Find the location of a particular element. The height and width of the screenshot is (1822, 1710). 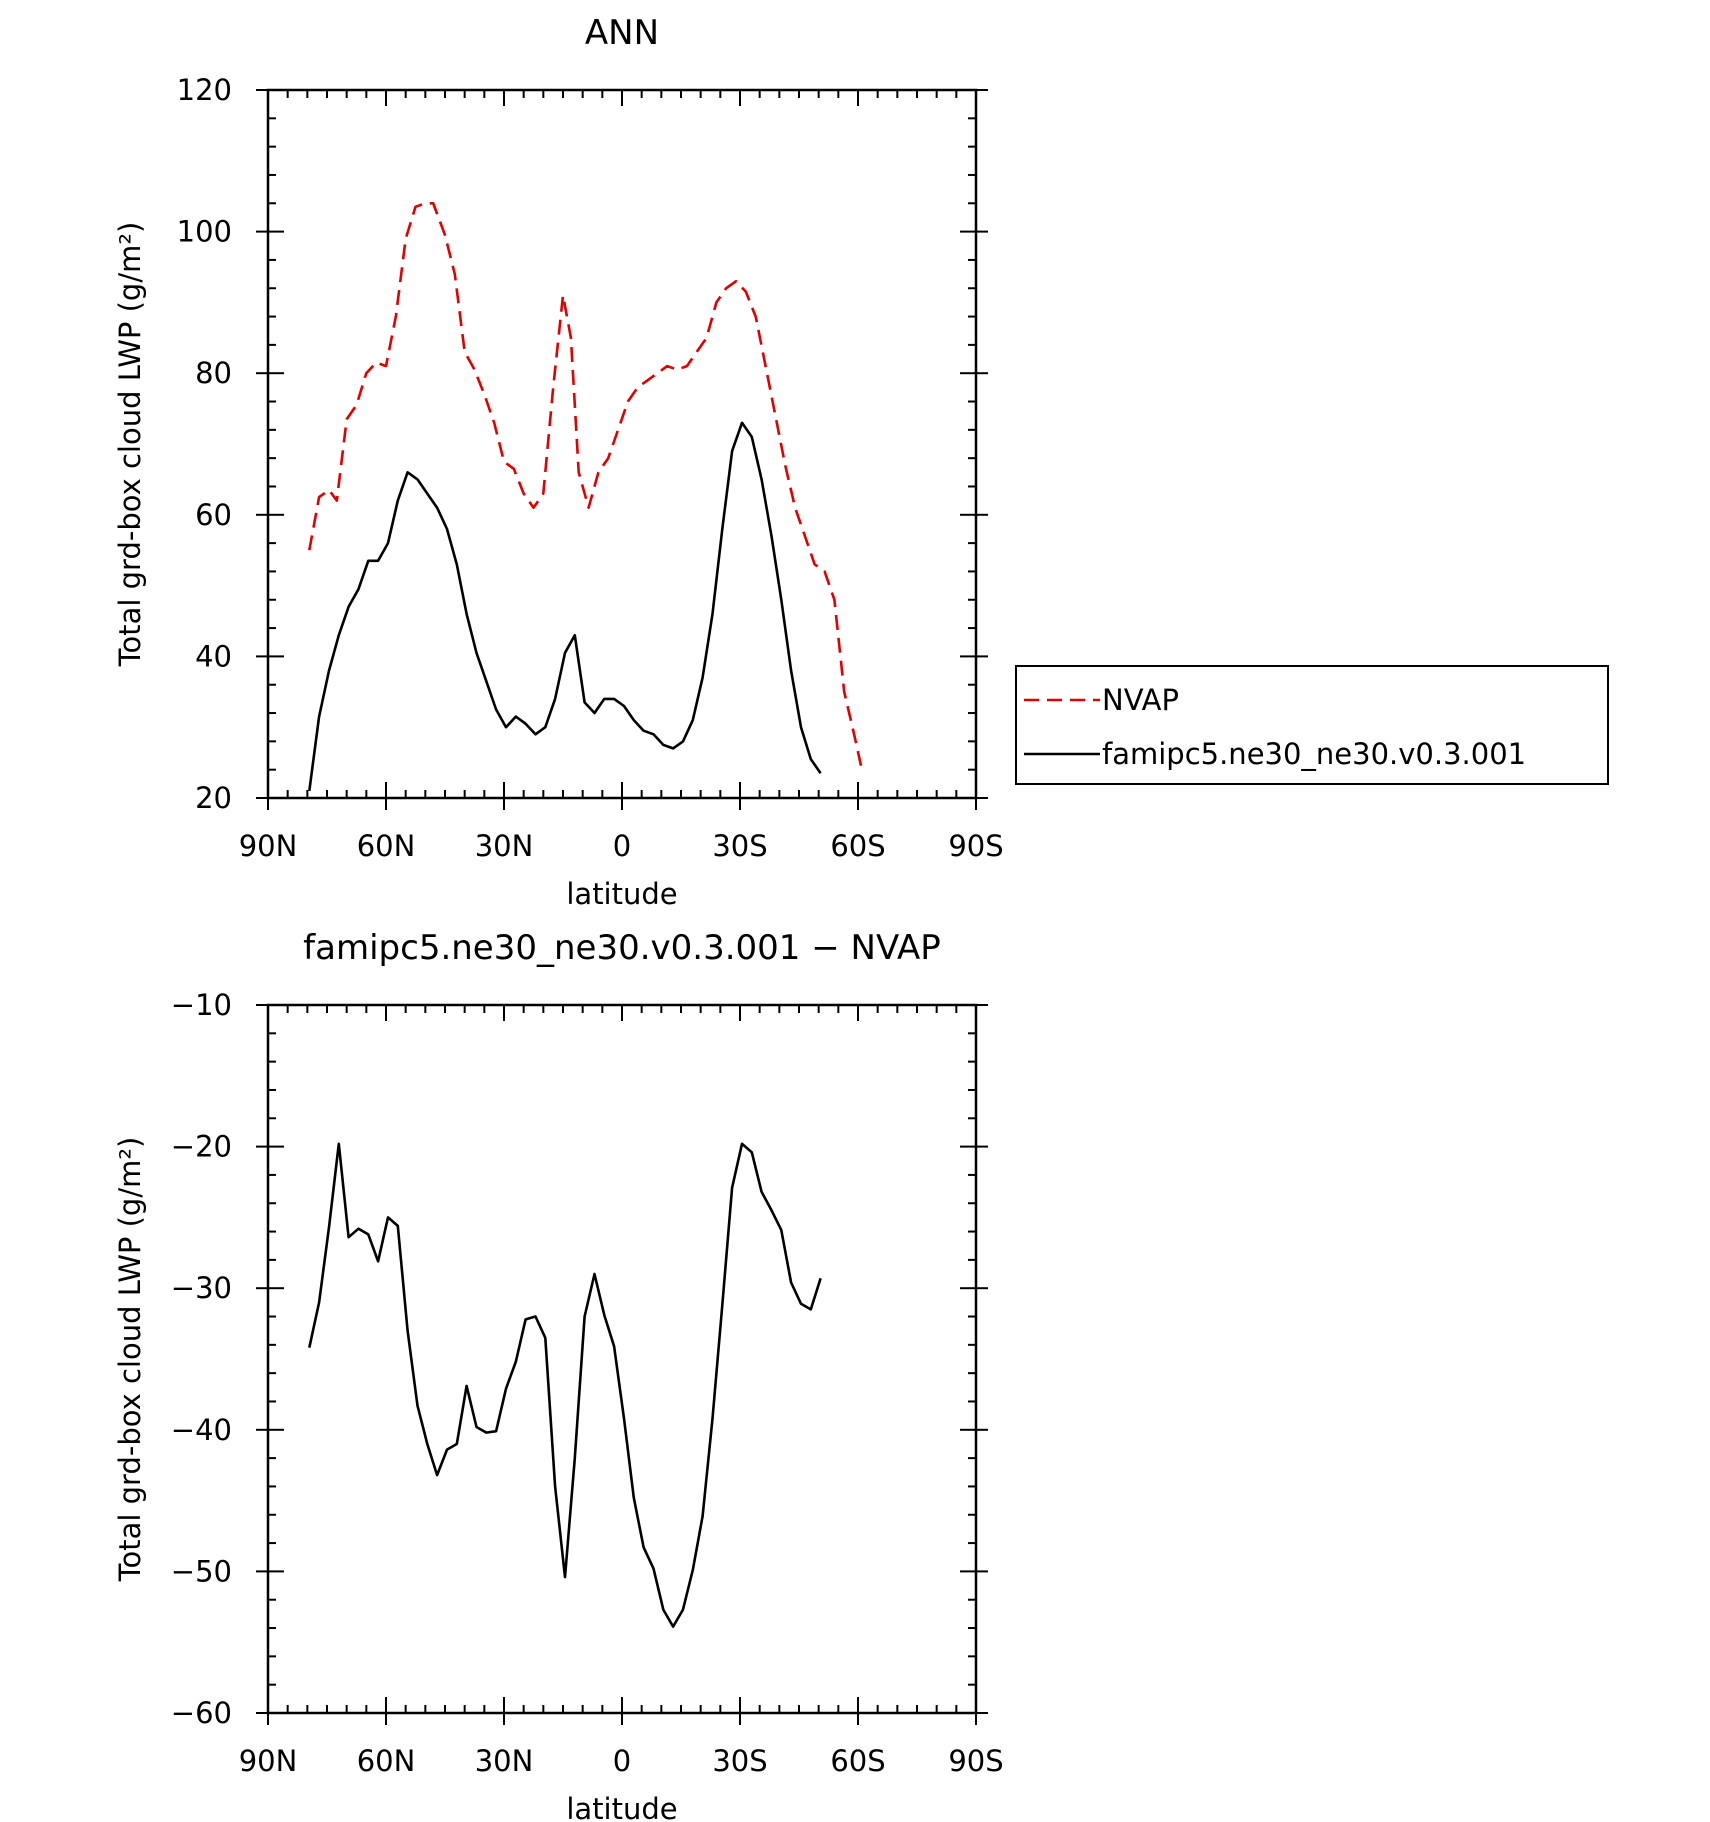

series-line-nvap is located at coordinates (586, 486).